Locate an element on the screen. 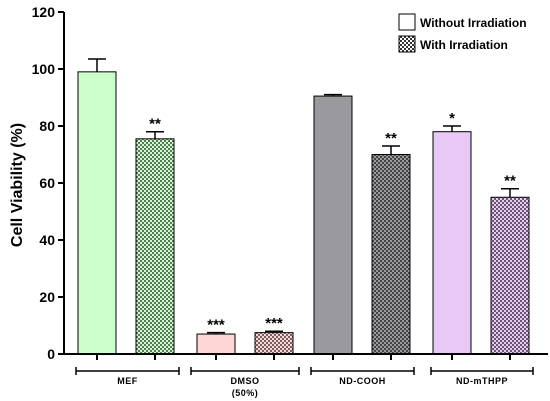  bar-nd-mthpp-with-irradiation is located at coordinates (510, 275).